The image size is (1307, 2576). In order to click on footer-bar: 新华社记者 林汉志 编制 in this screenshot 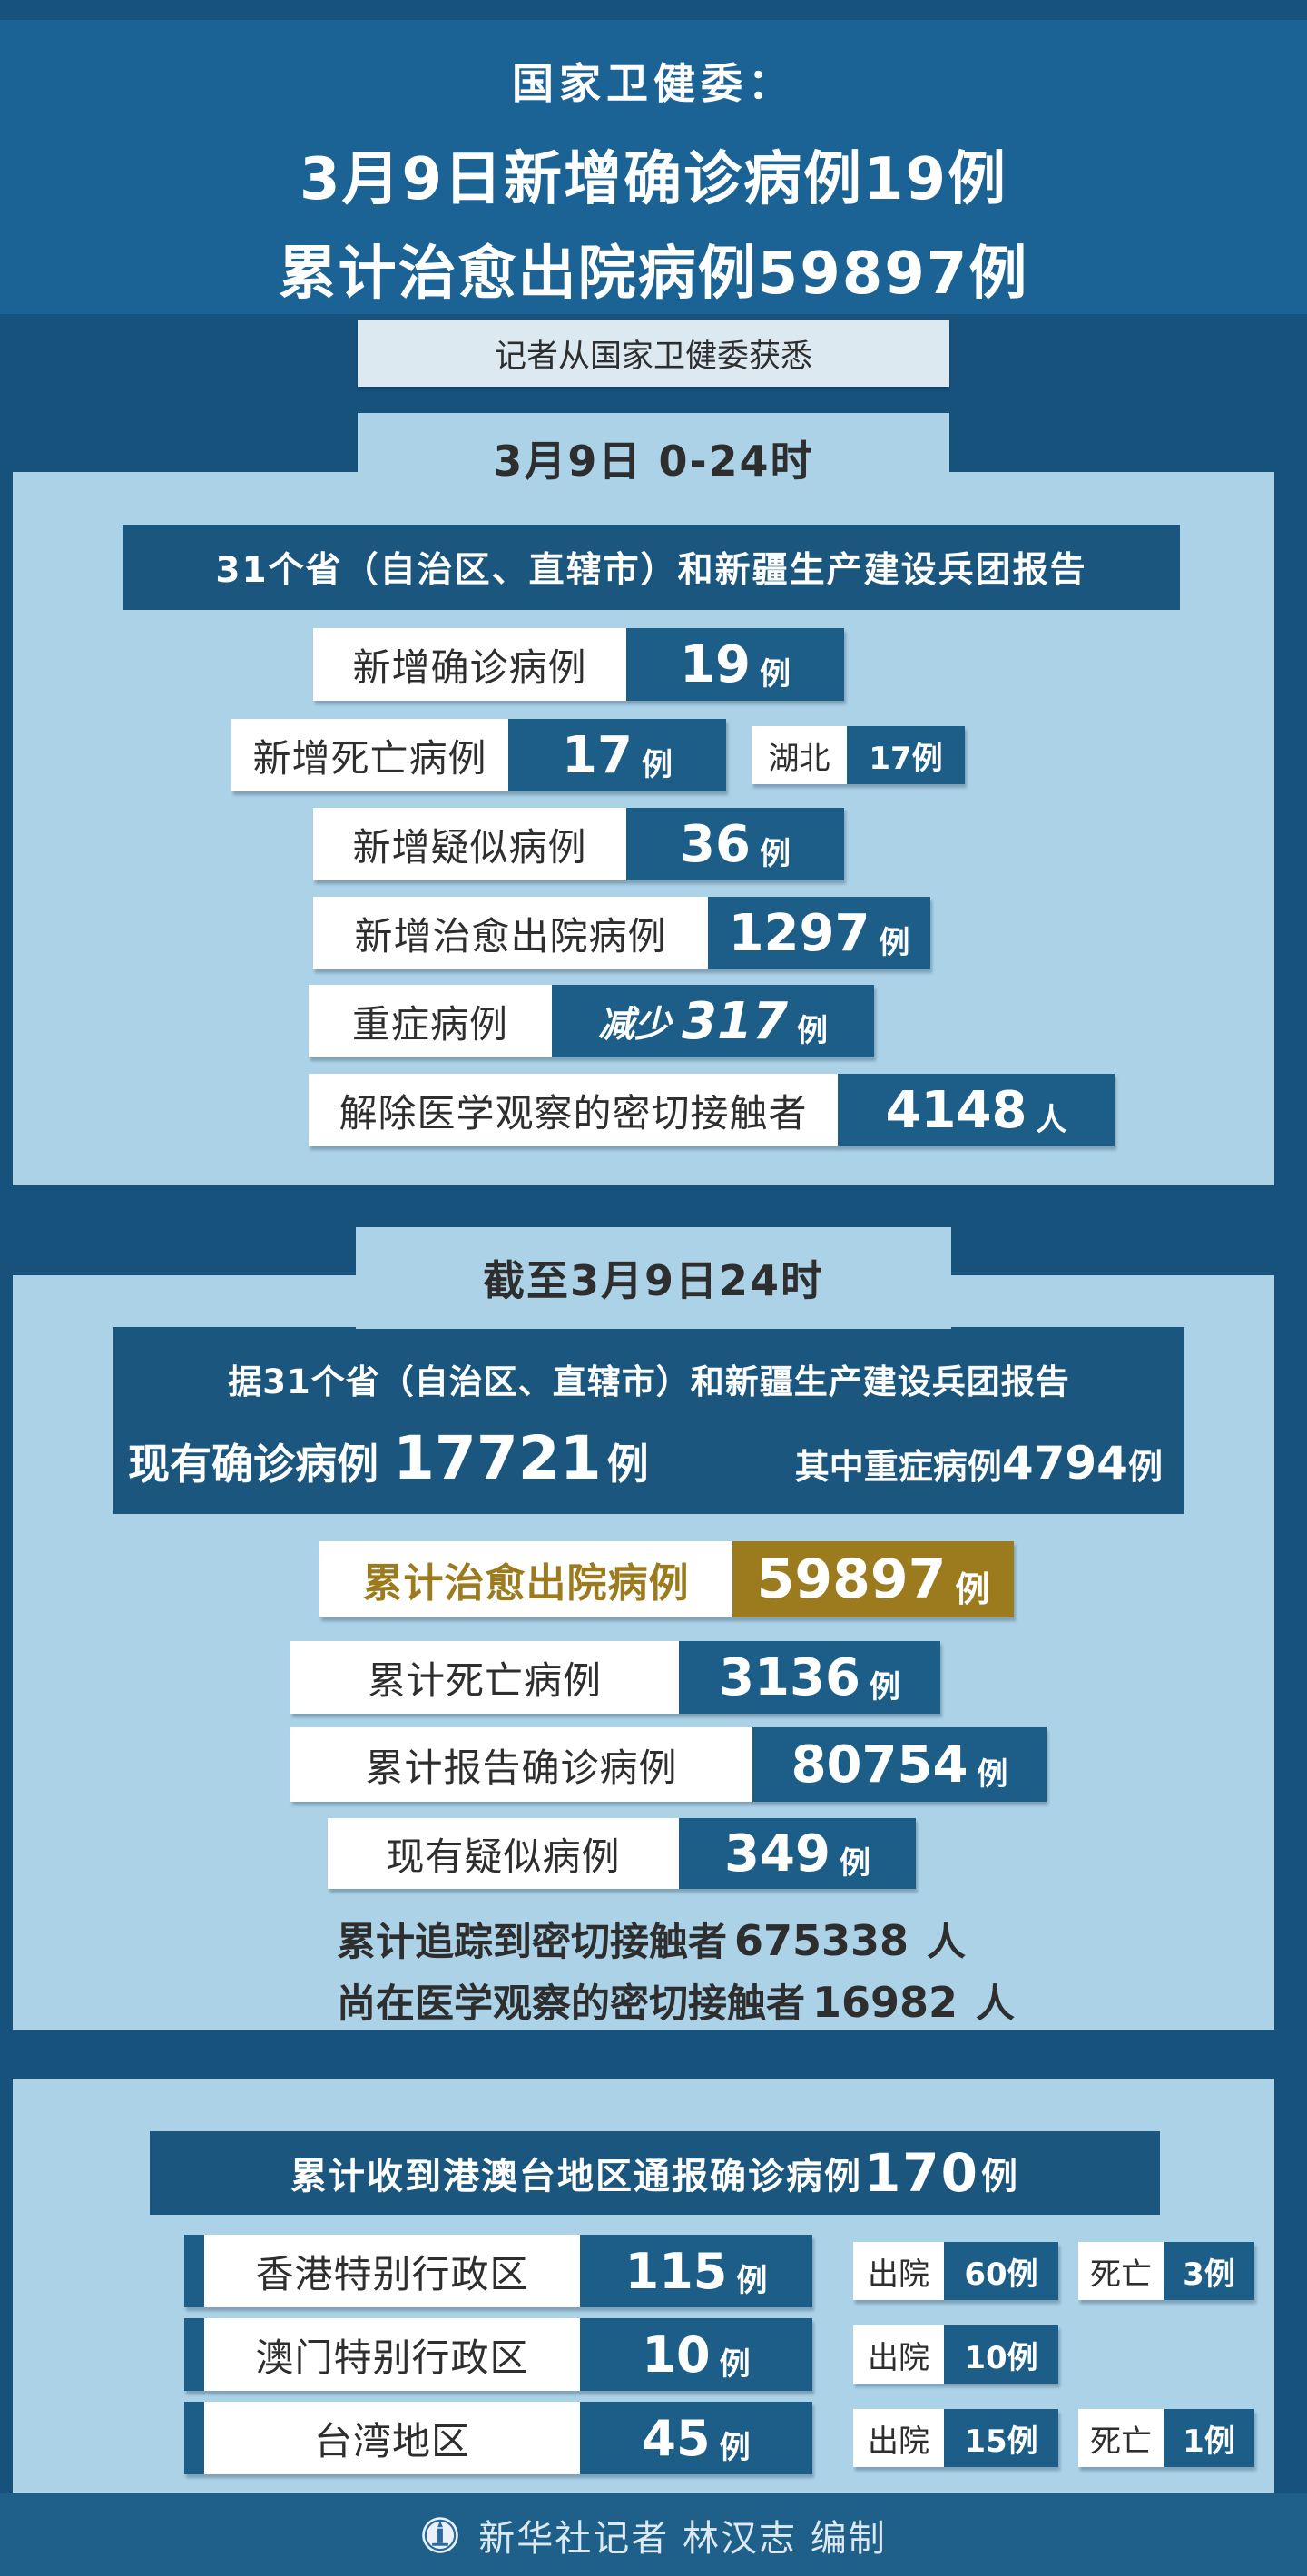, I will do `click(653, 2534)`.